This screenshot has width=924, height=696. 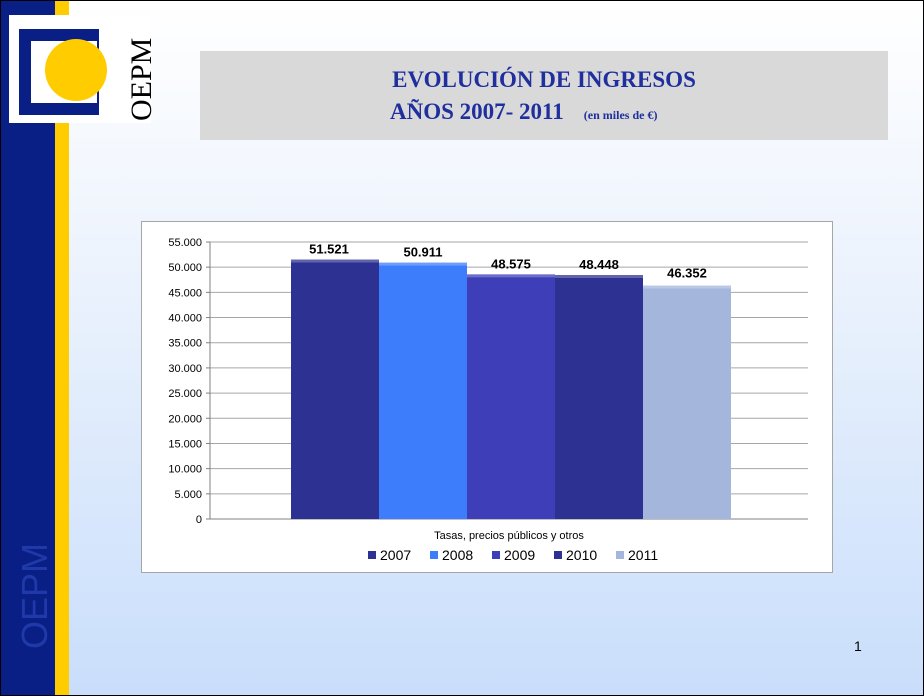 What do you see at coordinates (477, 111) in the screenshot?
I see `subtitle-years: AÑOS 2007- 2011` at bounding box center [477, 111].